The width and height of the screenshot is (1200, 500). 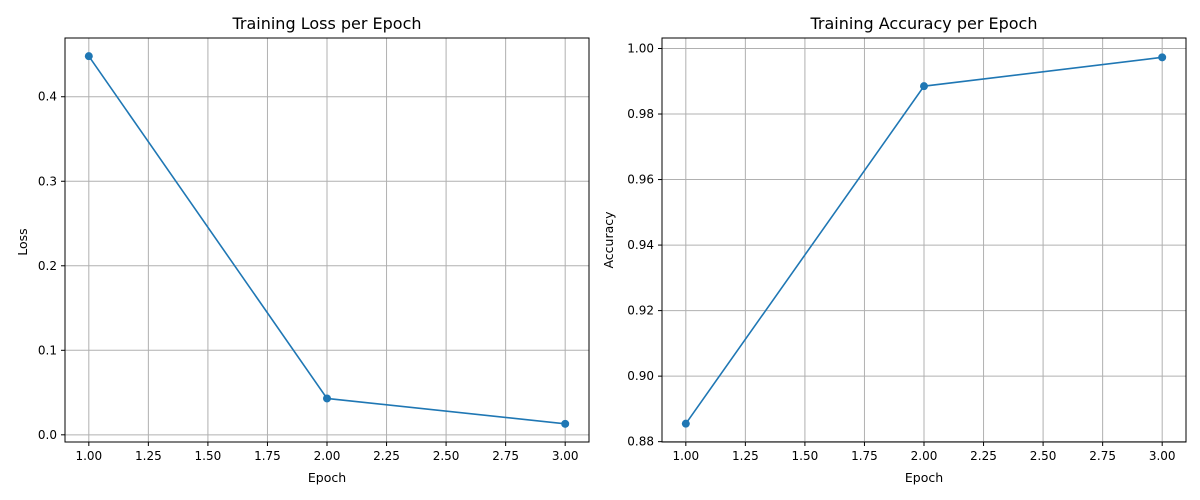 What do you see at coordinates (1102, 456) in the screenshot?
I see `accuracy-x-tick-label: 2.75` at bounding box center [1102, 456].